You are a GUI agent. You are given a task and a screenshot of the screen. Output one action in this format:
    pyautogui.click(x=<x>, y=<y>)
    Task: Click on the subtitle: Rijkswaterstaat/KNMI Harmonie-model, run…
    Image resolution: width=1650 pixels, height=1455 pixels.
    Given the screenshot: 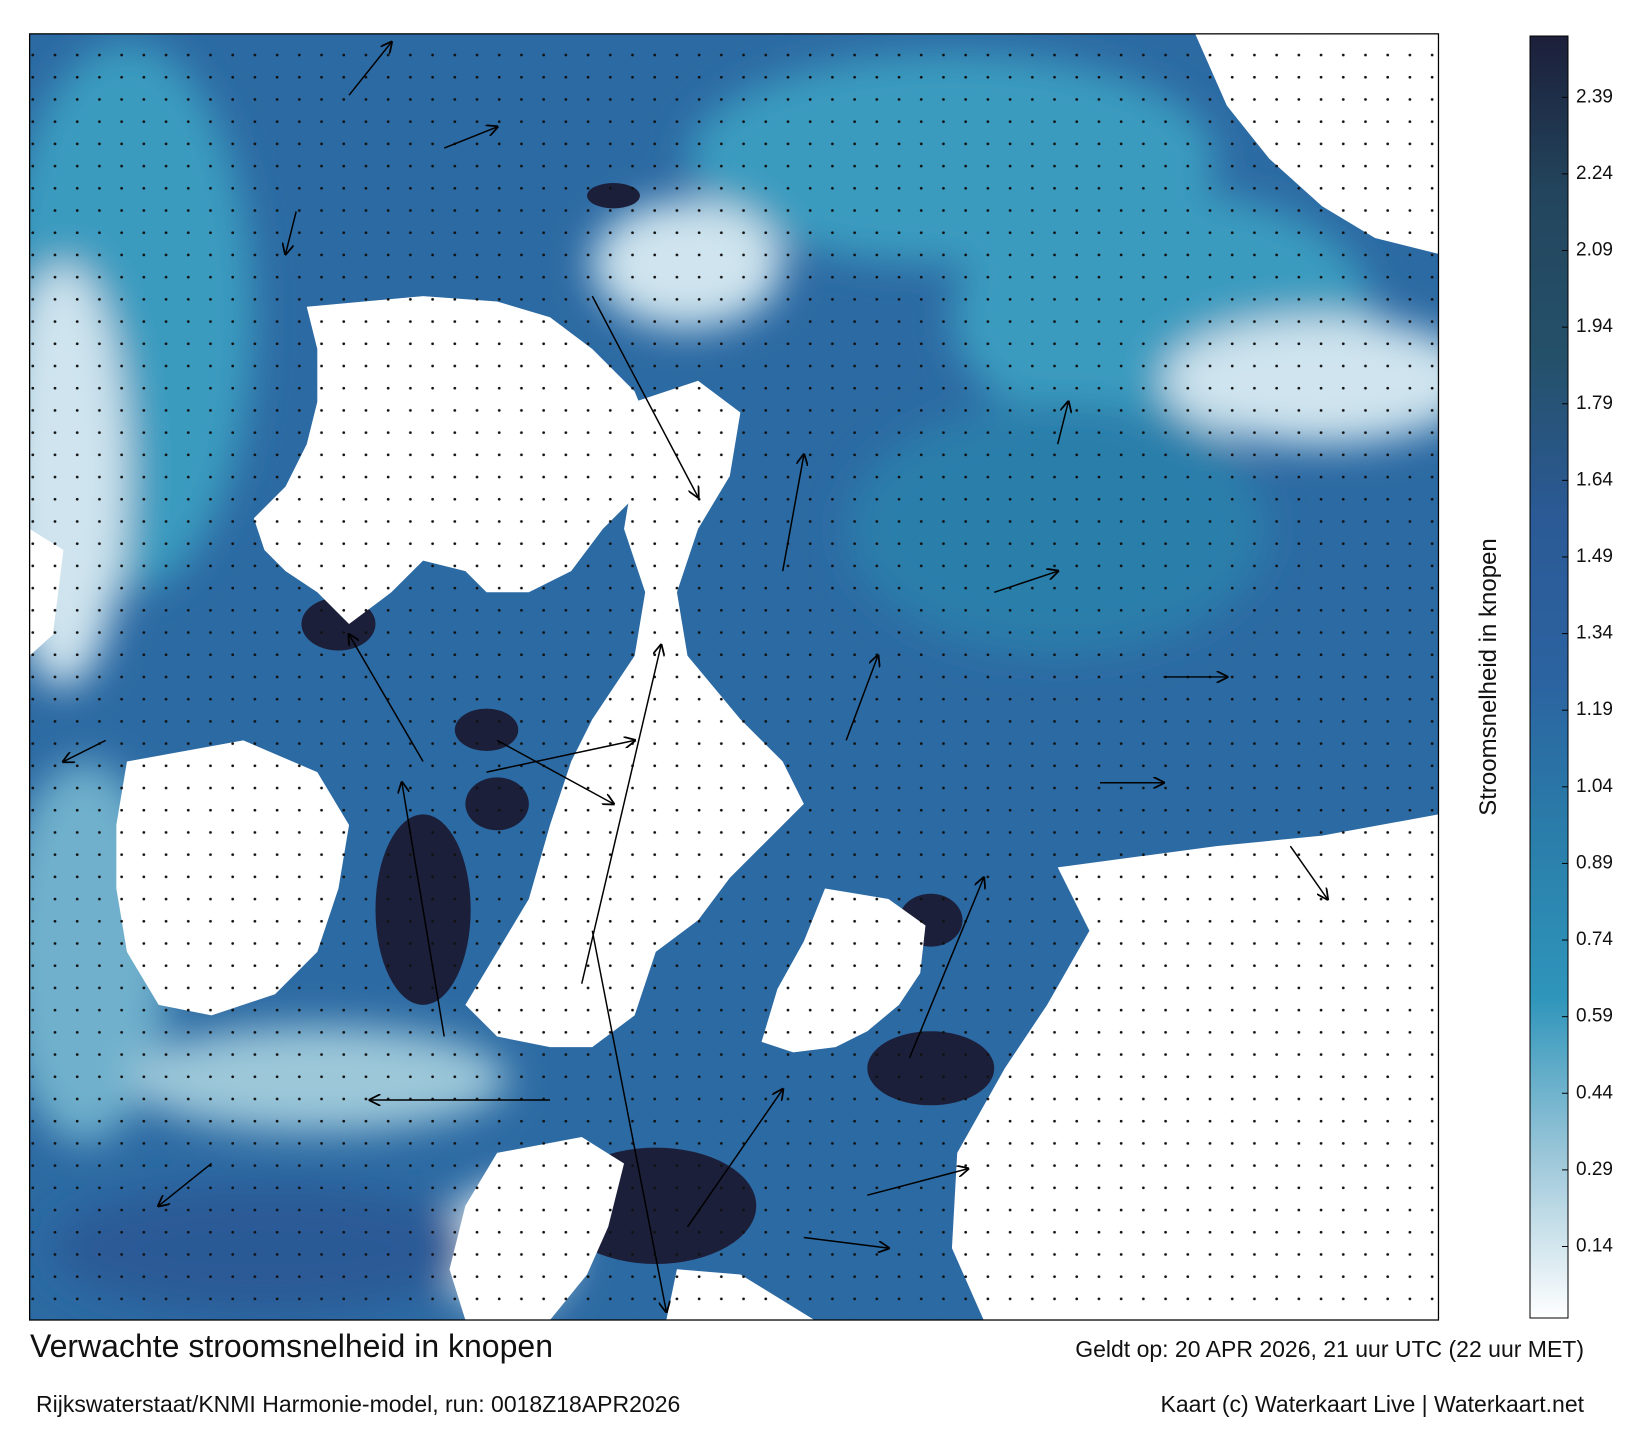 What is the action you would take?
    pyautogui.click(x=358, y=1404)
    